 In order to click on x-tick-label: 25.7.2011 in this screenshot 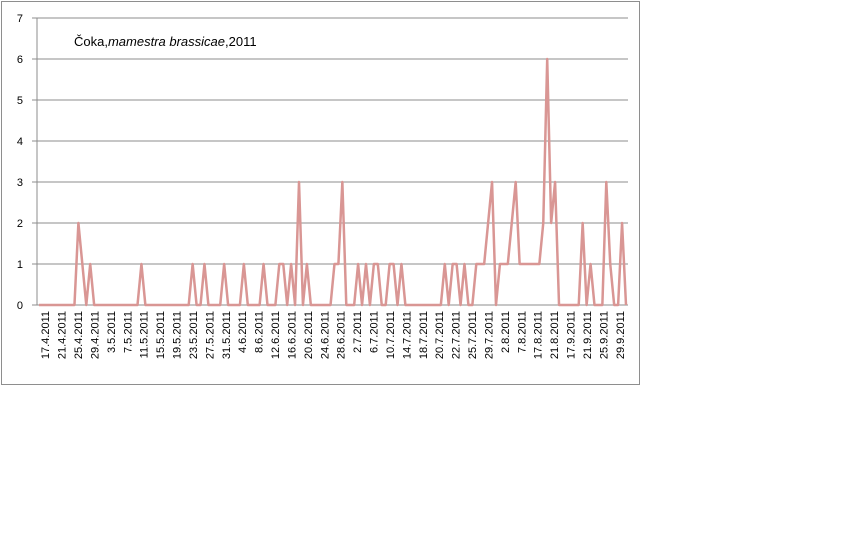, I will do `click(473, 335)`.